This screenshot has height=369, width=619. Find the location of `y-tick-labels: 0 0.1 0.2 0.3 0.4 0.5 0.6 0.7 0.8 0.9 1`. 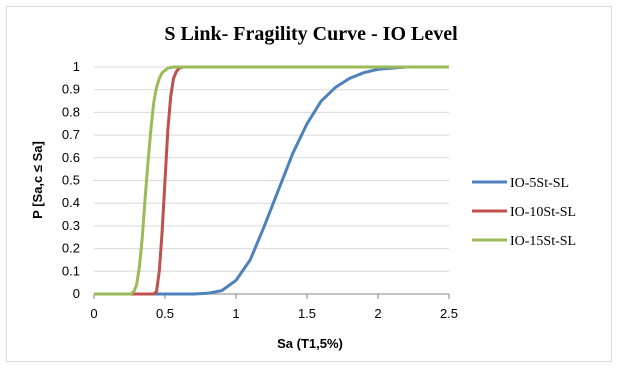

y-tick-labels: 0 0.1 0.2 0.3 0.4 0.5 0.6 0.7 0.8 0.9 1 is located at coordinates (71, 180).